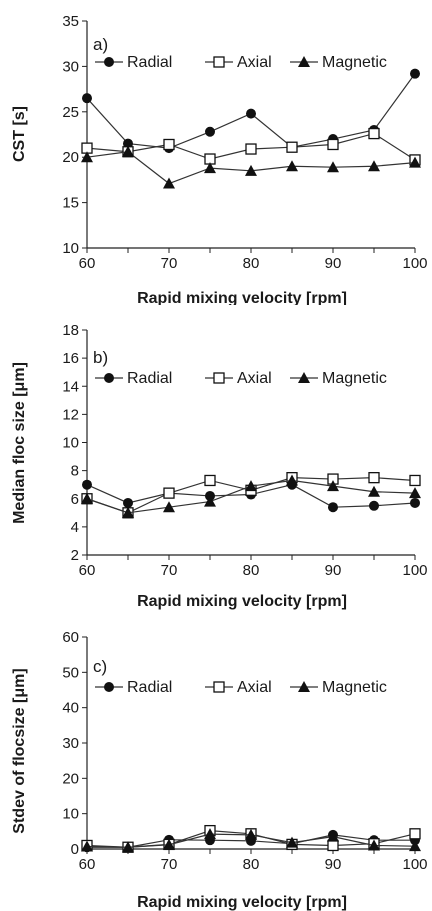 The height and width of the screenshot is (911, 432). Describe the element at coordinates (87, 570) in the screenshot. I see `chart-b-x-tick-label: 60` at that location.